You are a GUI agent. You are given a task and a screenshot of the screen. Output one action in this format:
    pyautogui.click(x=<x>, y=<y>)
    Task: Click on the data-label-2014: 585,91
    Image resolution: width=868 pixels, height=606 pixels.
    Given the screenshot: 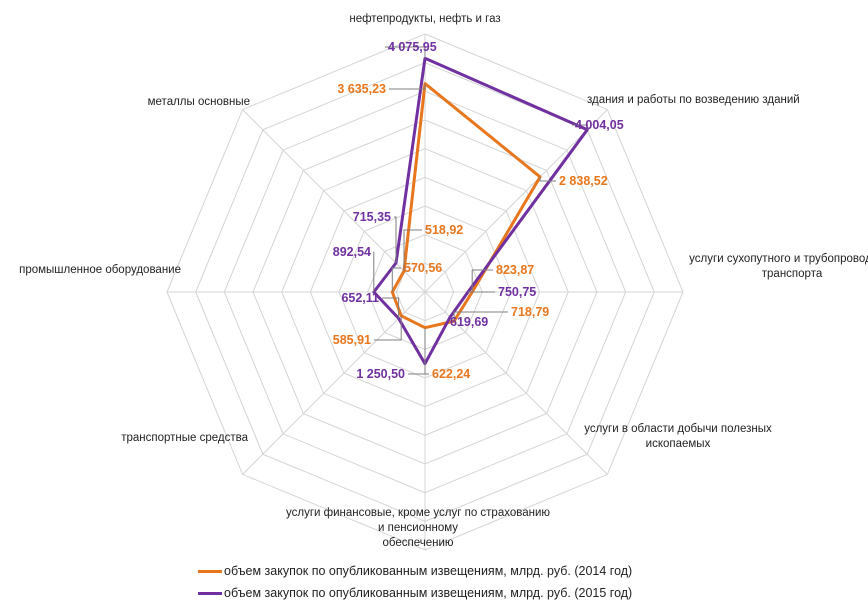 What is the action you would take?
    pyautogui.click(x=352, y=340)
    